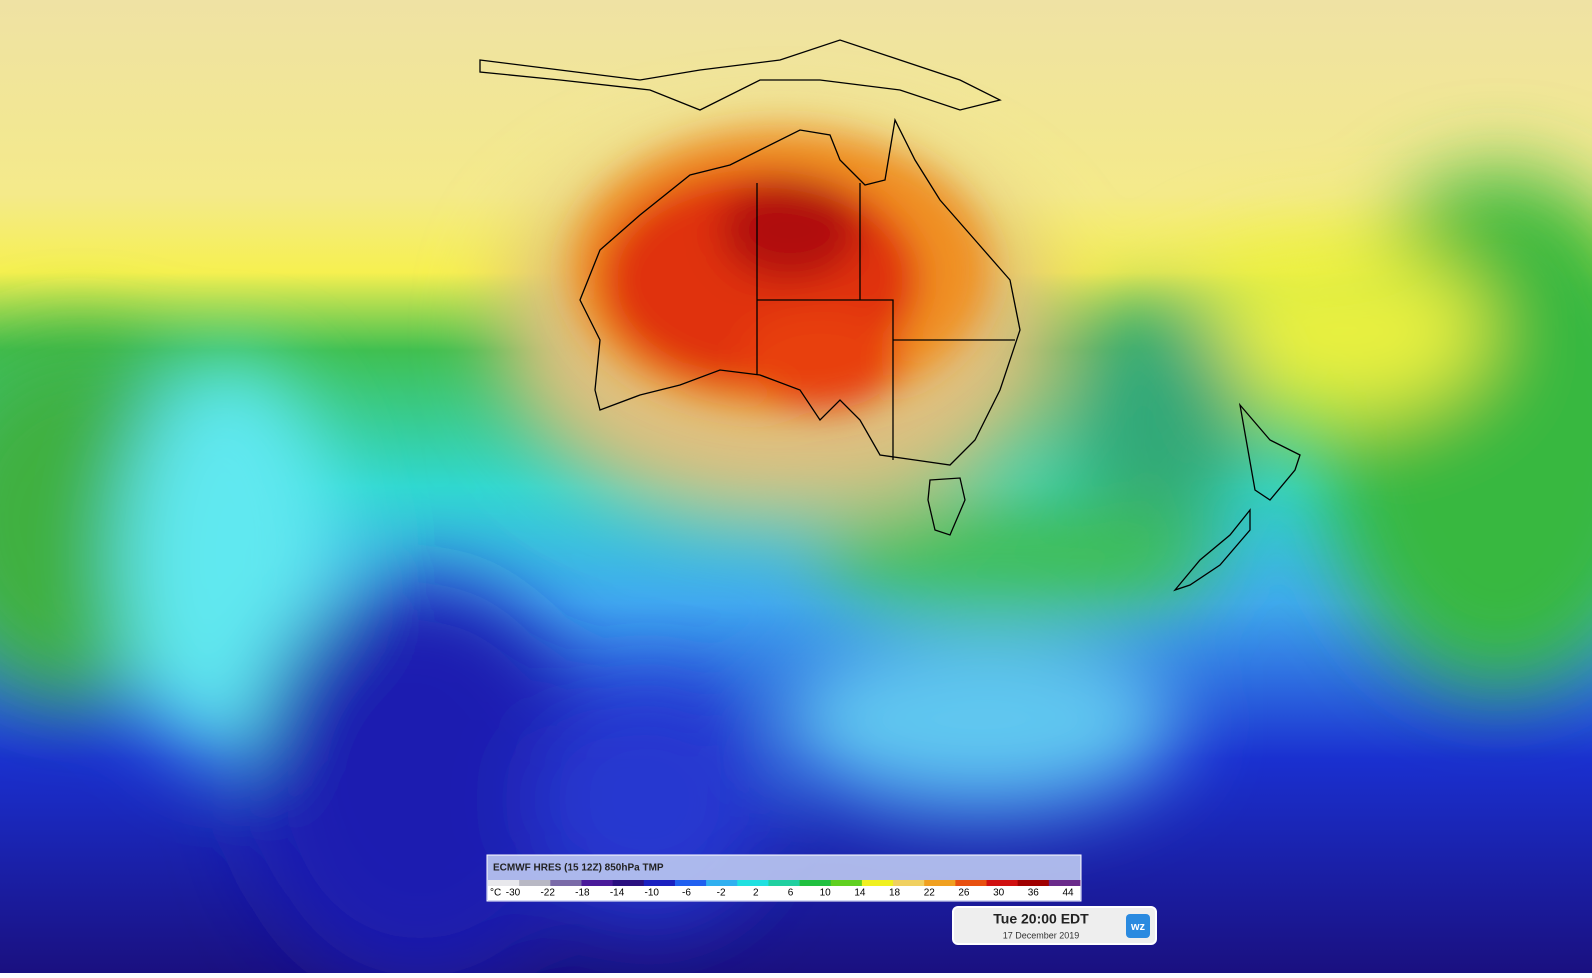  I want to click on legend-tick-label: 10, so click(826, 893).